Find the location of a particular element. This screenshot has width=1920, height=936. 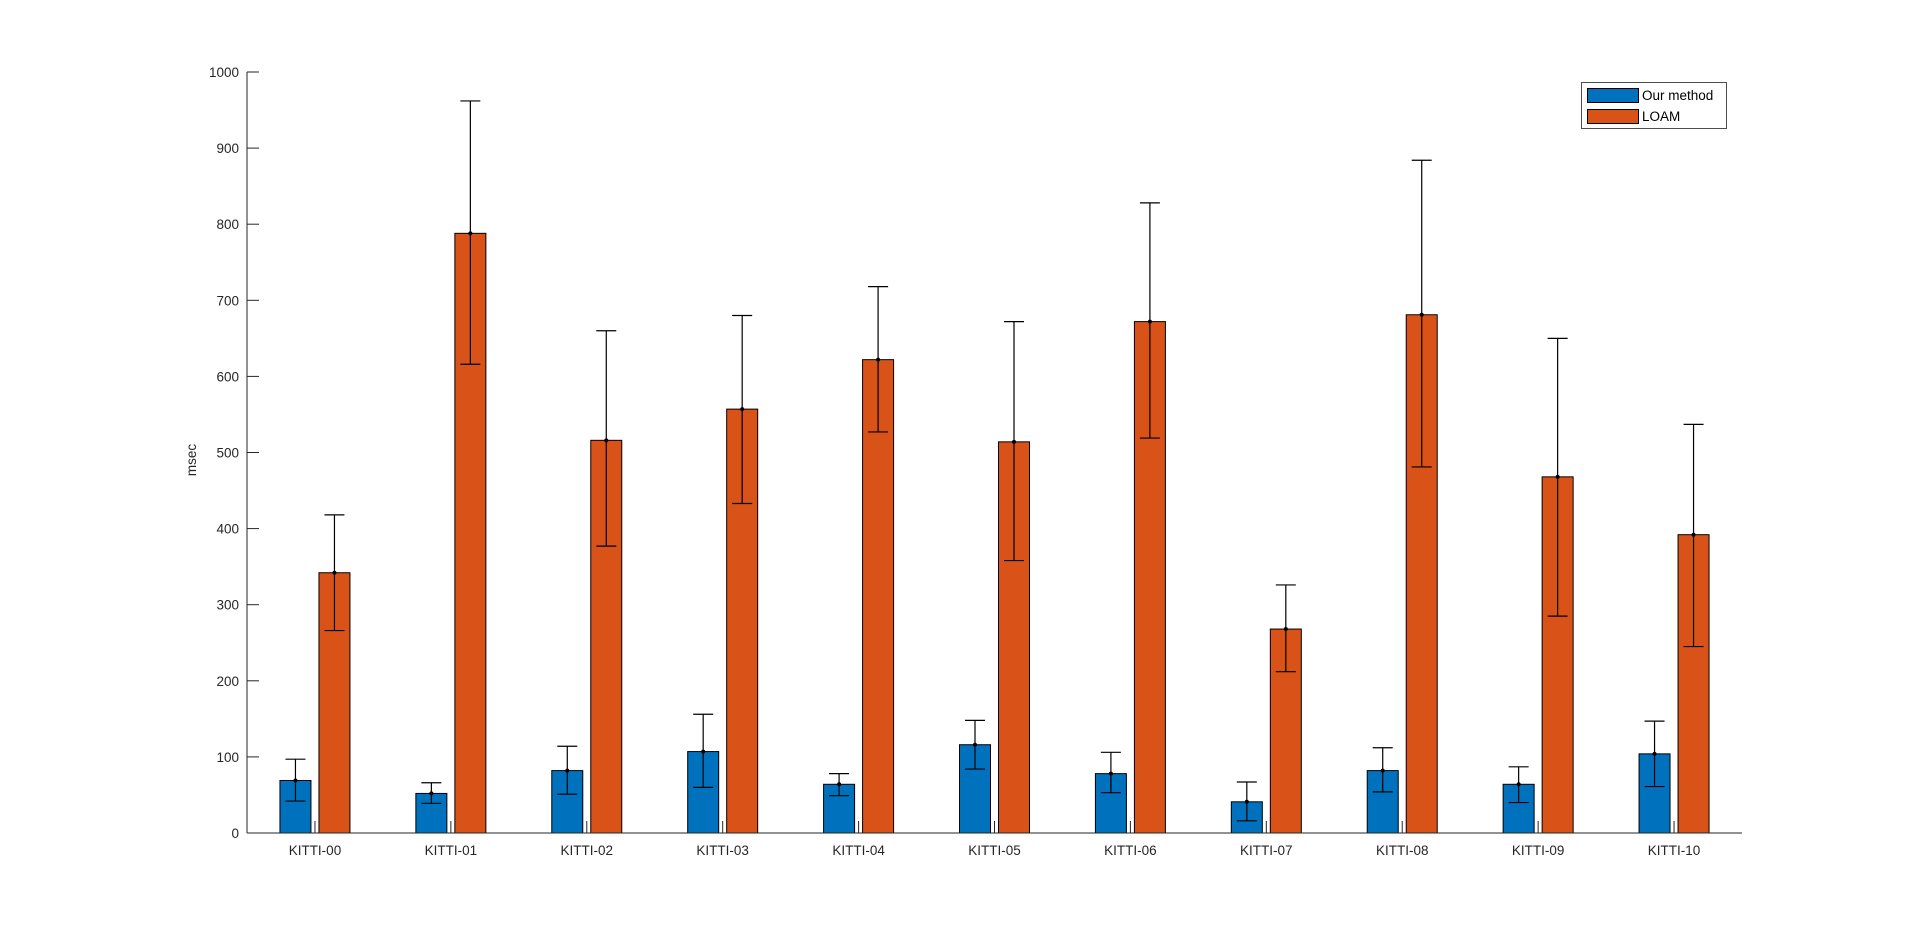

y-tick-label-100: 100 is located at coordinates (227, 757).